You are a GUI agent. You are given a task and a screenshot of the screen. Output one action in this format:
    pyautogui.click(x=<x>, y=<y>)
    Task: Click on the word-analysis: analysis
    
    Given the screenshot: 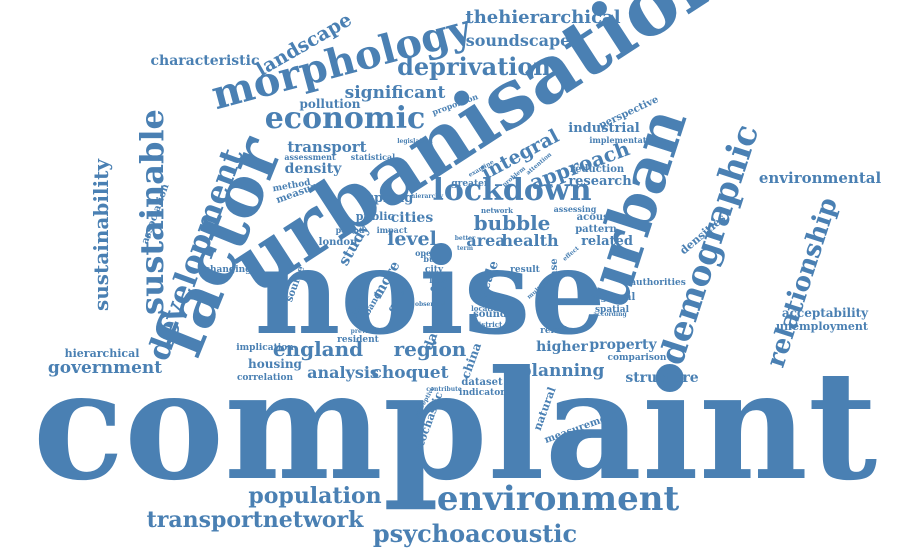 What is the action you would take?
    pyautogui.click(x=343, y=372)
    